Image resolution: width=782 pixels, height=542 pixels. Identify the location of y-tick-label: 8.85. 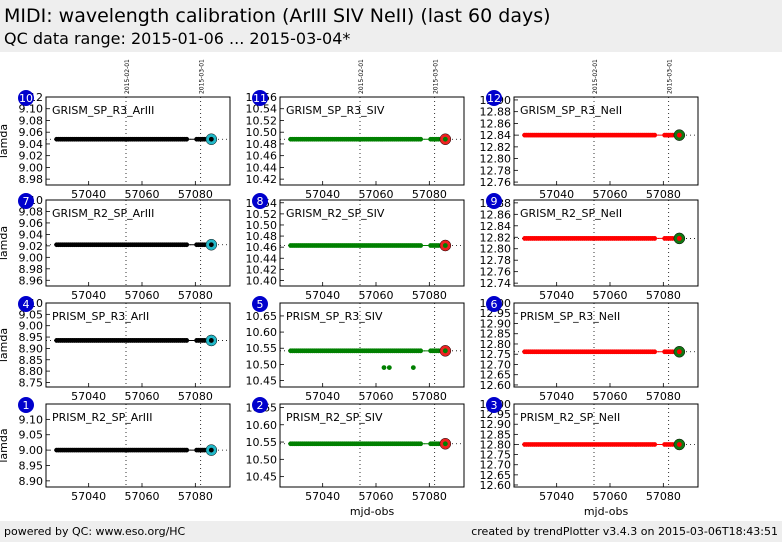
(31, 360).